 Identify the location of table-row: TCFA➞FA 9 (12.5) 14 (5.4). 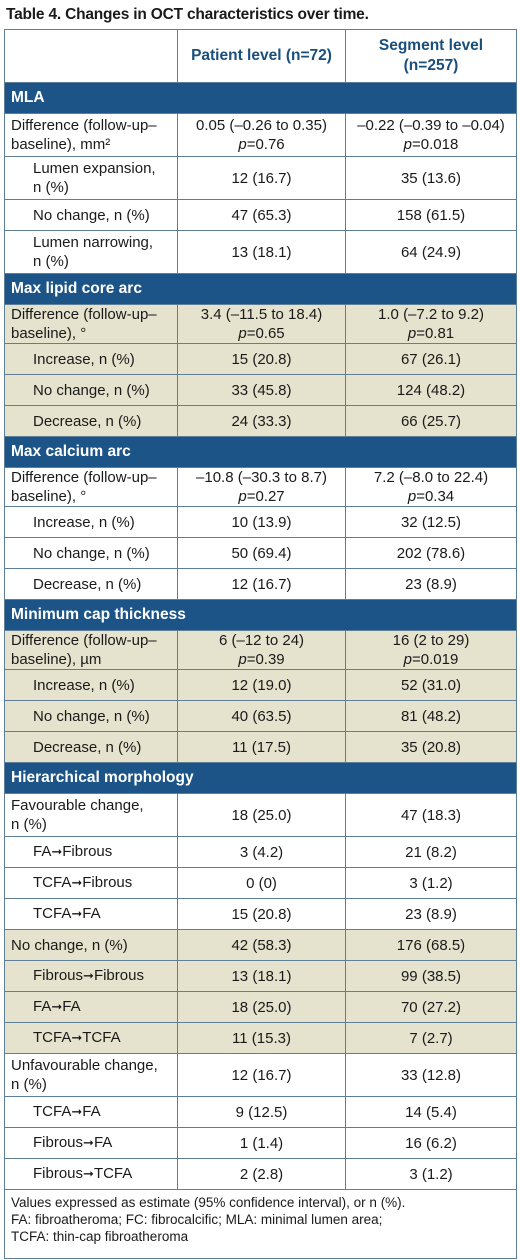
(260, 1112).